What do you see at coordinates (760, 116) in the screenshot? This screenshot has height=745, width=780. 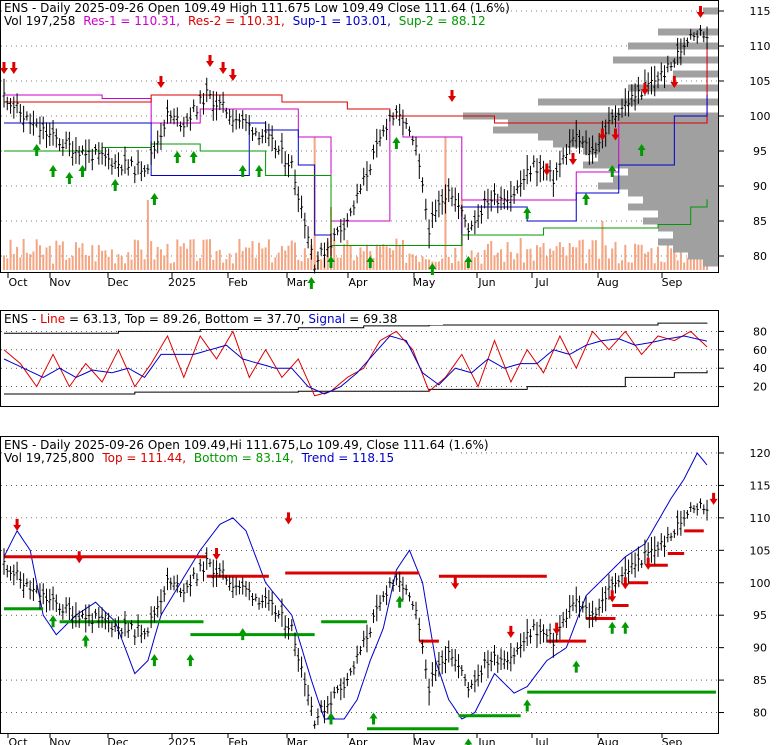 I see `price-y-tick-label: 100` at bounding box center [760, 116].